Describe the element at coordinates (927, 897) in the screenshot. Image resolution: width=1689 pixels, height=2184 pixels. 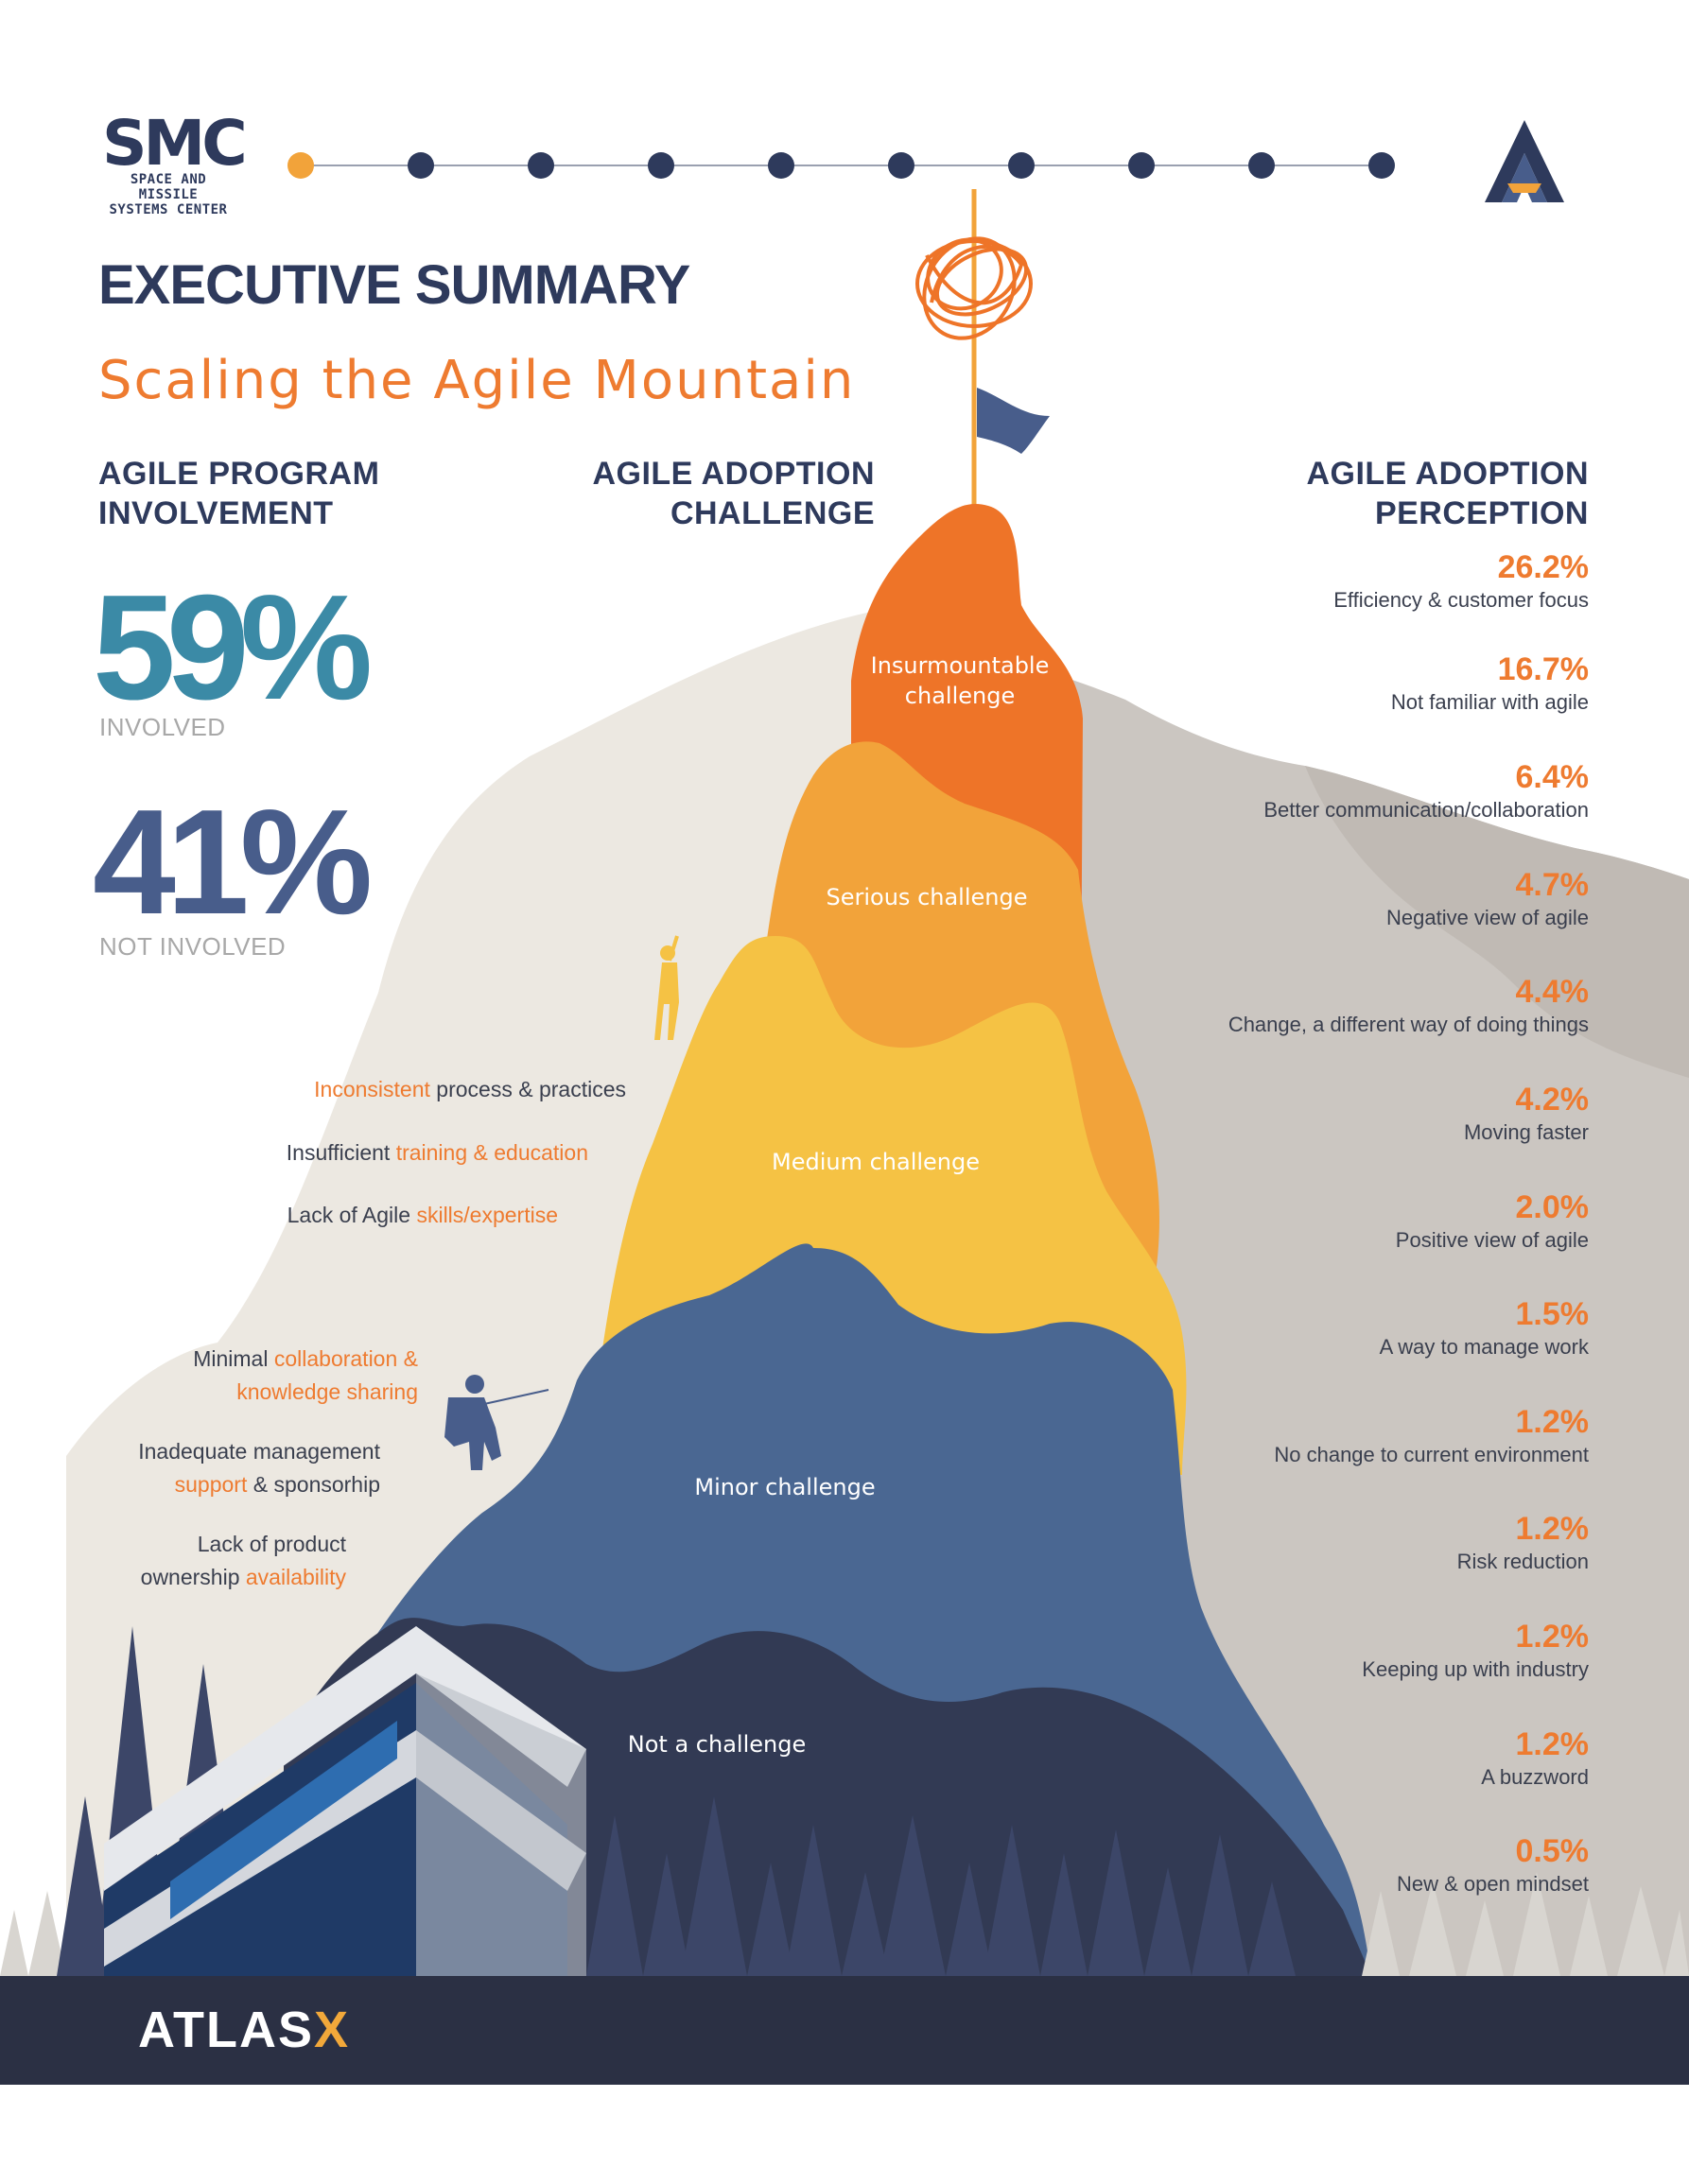
I see `band-label-serious: Serious challenge` at that location.